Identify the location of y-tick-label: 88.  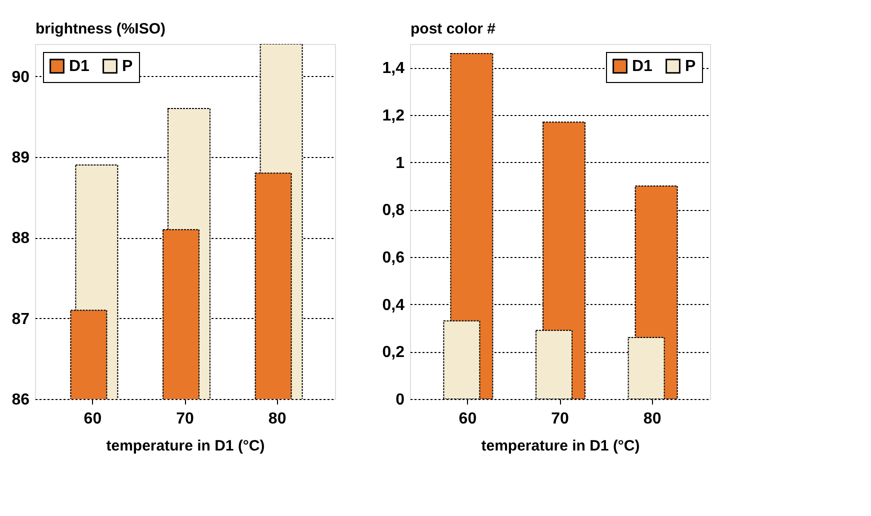
(21, 239).